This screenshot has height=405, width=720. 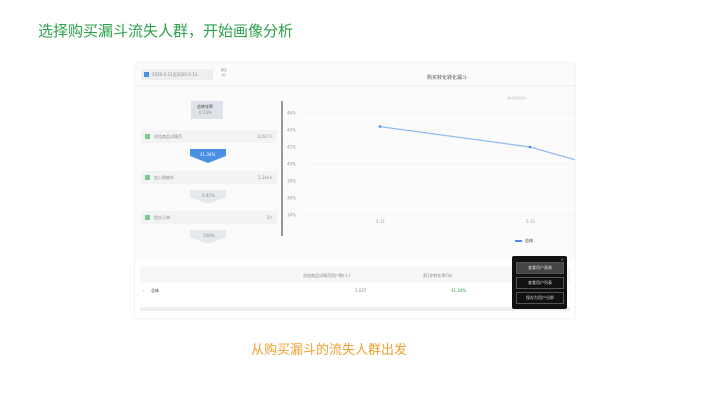 What do you see at coordinates (562, 259) in the screenshot?
I see `close-icon: ×` at bounding box center [562, 259].